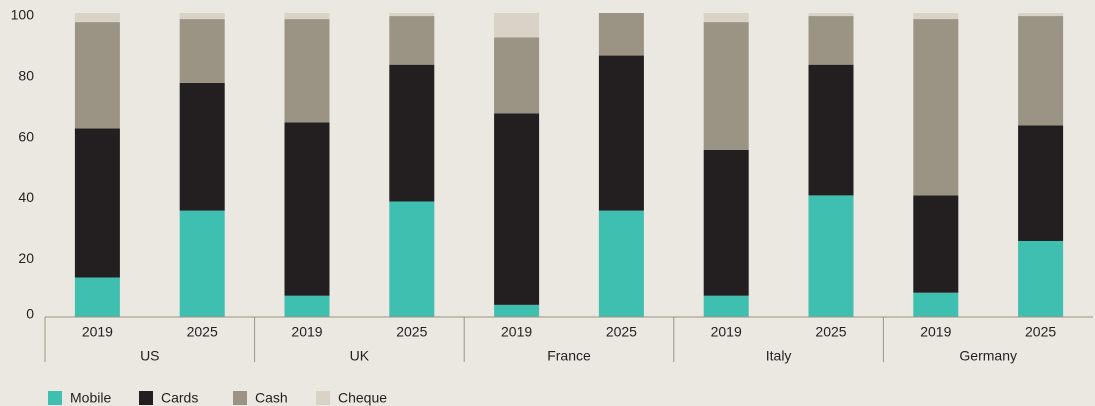 The image size is (1095, 406). What do you see at coordinates (26, 136) in the screenshot?
I see `y-tick-label: 60` at bounding box center [26, 136].